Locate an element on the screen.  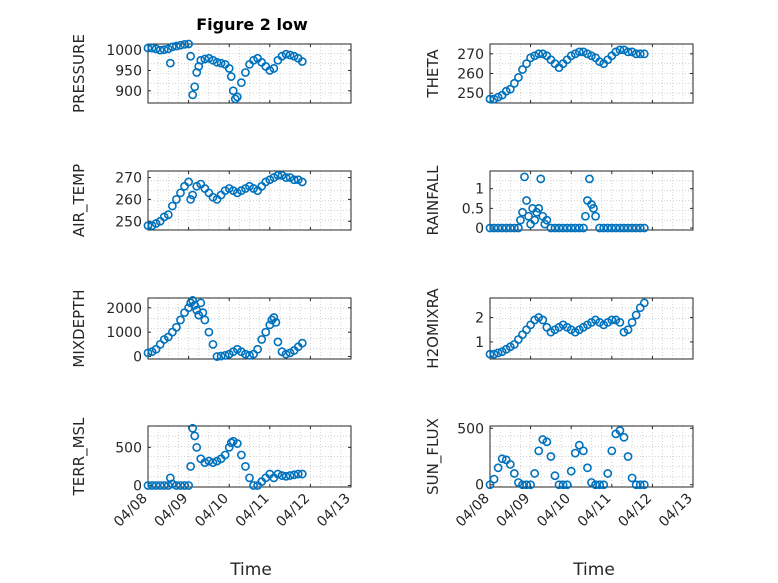
y-axis-label: SUN_FLUX is located at coordinates (433, 456).